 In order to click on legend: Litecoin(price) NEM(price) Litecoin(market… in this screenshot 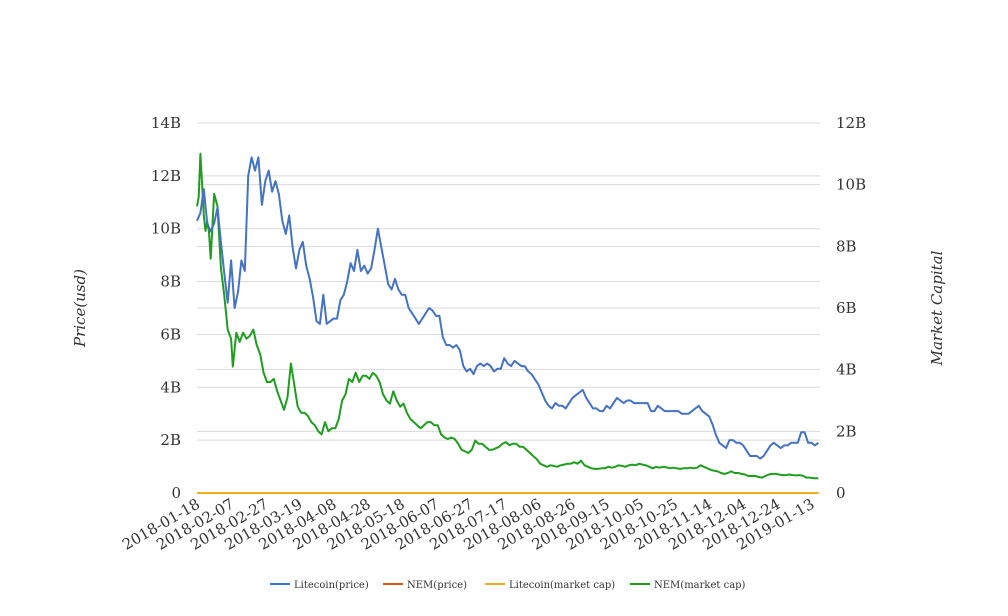, I will do `click(508, 585)`.